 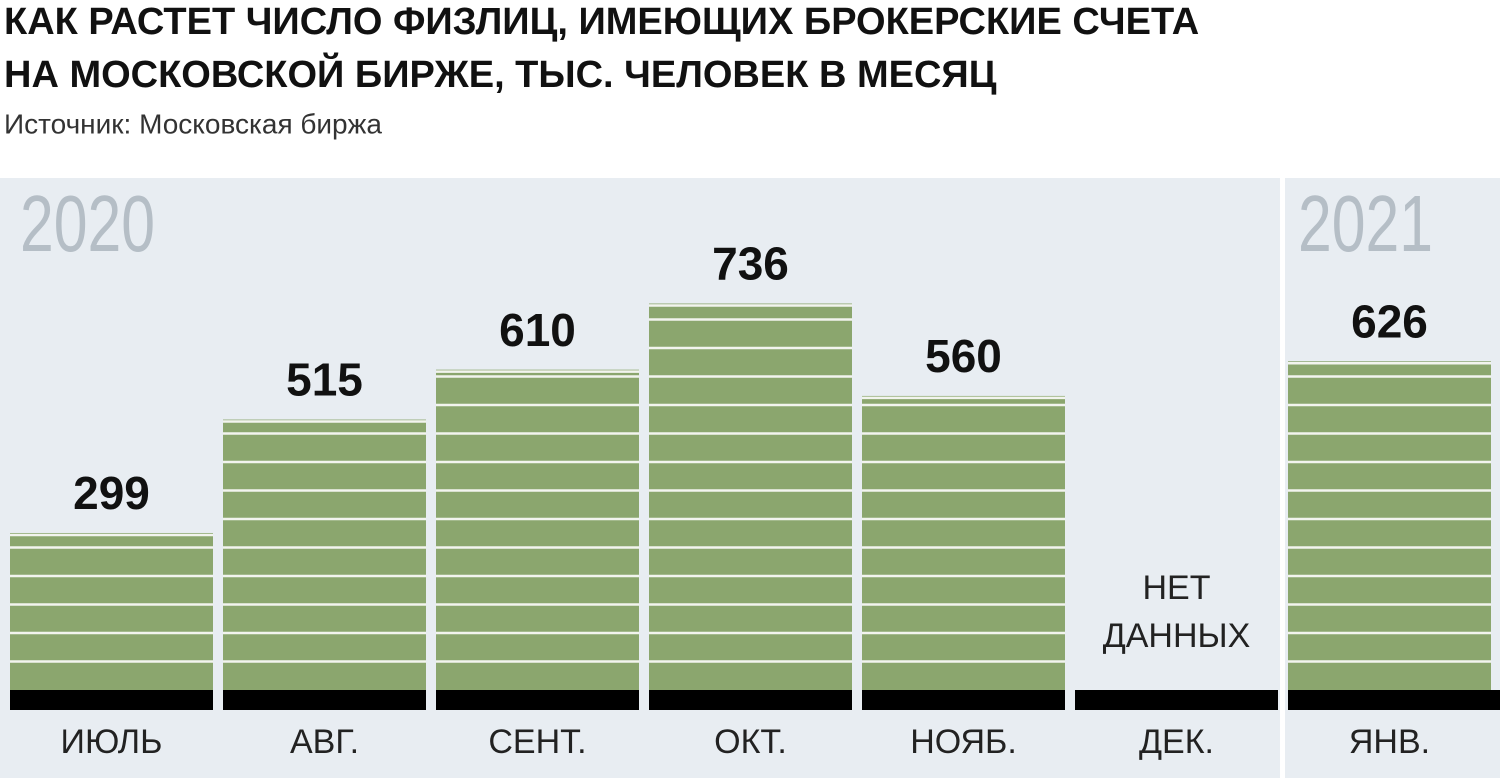 I want to click on value-label: 515, so click(x=324, y=380).